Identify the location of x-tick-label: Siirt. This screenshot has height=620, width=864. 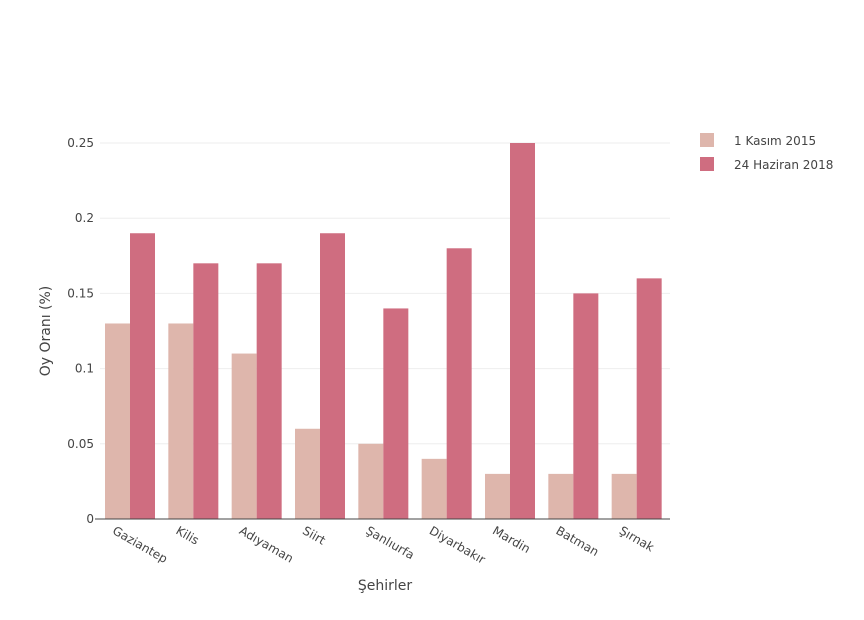
(314, 535).